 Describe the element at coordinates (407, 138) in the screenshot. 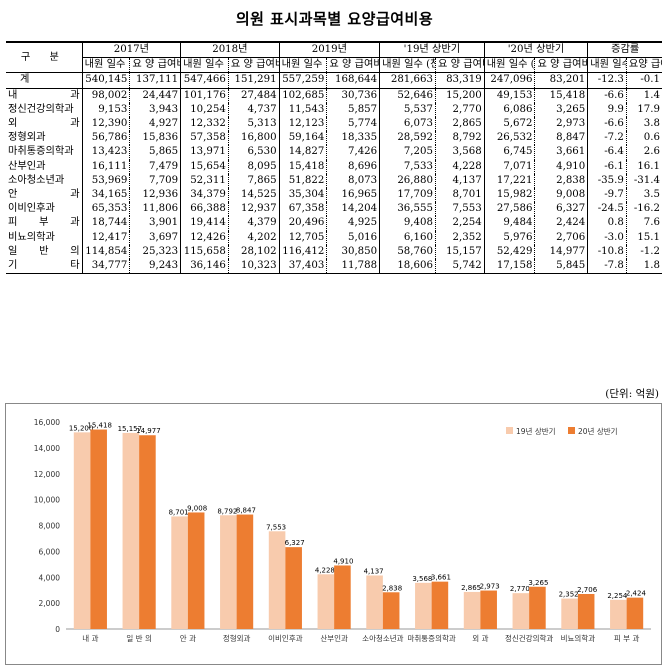

I see `table-cell: 28,592` at that location.